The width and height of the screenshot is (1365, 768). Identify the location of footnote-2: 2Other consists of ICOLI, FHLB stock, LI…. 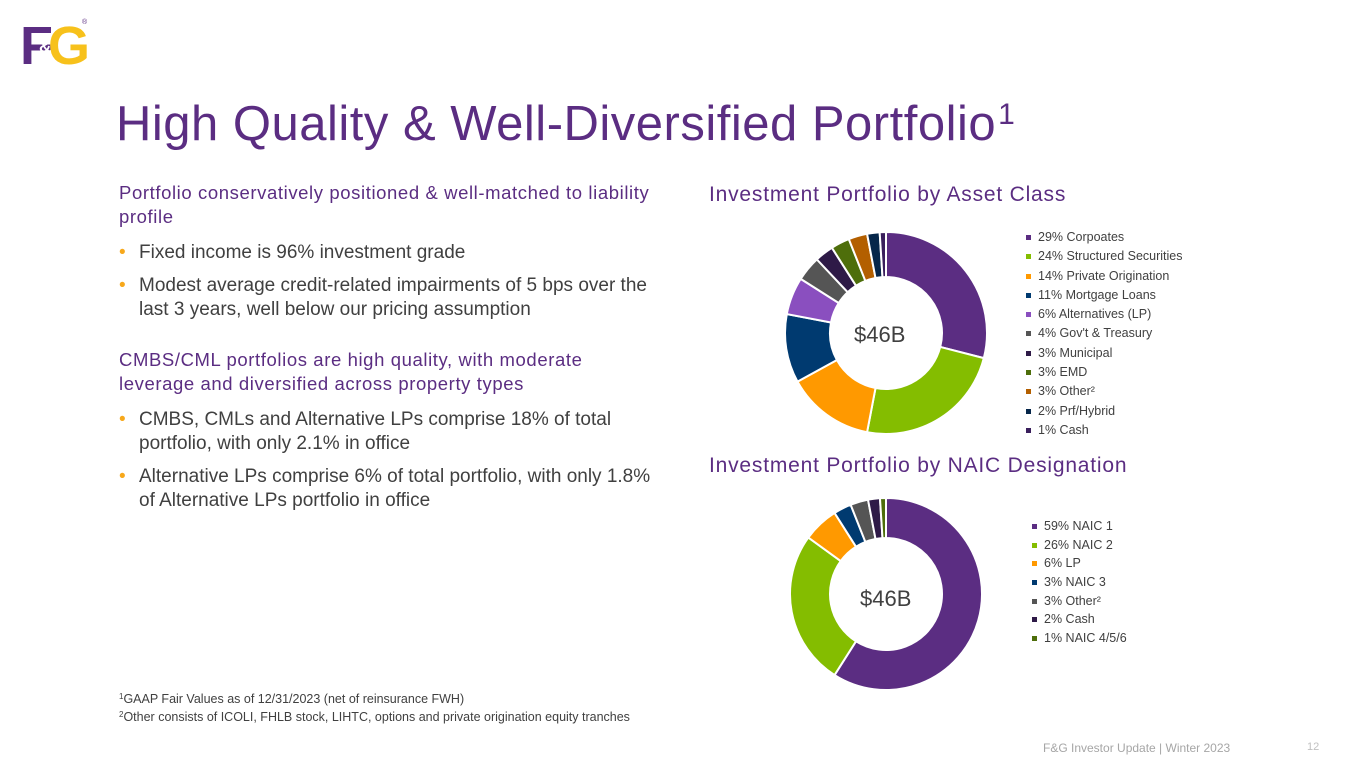
(374, 717).